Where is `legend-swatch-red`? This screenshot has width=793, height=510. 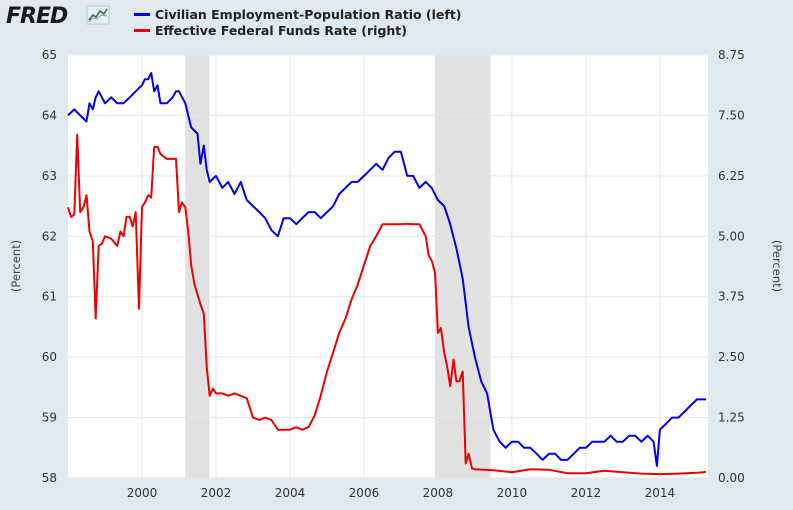 legend-swatch-red is located at coordinates (142, 30).